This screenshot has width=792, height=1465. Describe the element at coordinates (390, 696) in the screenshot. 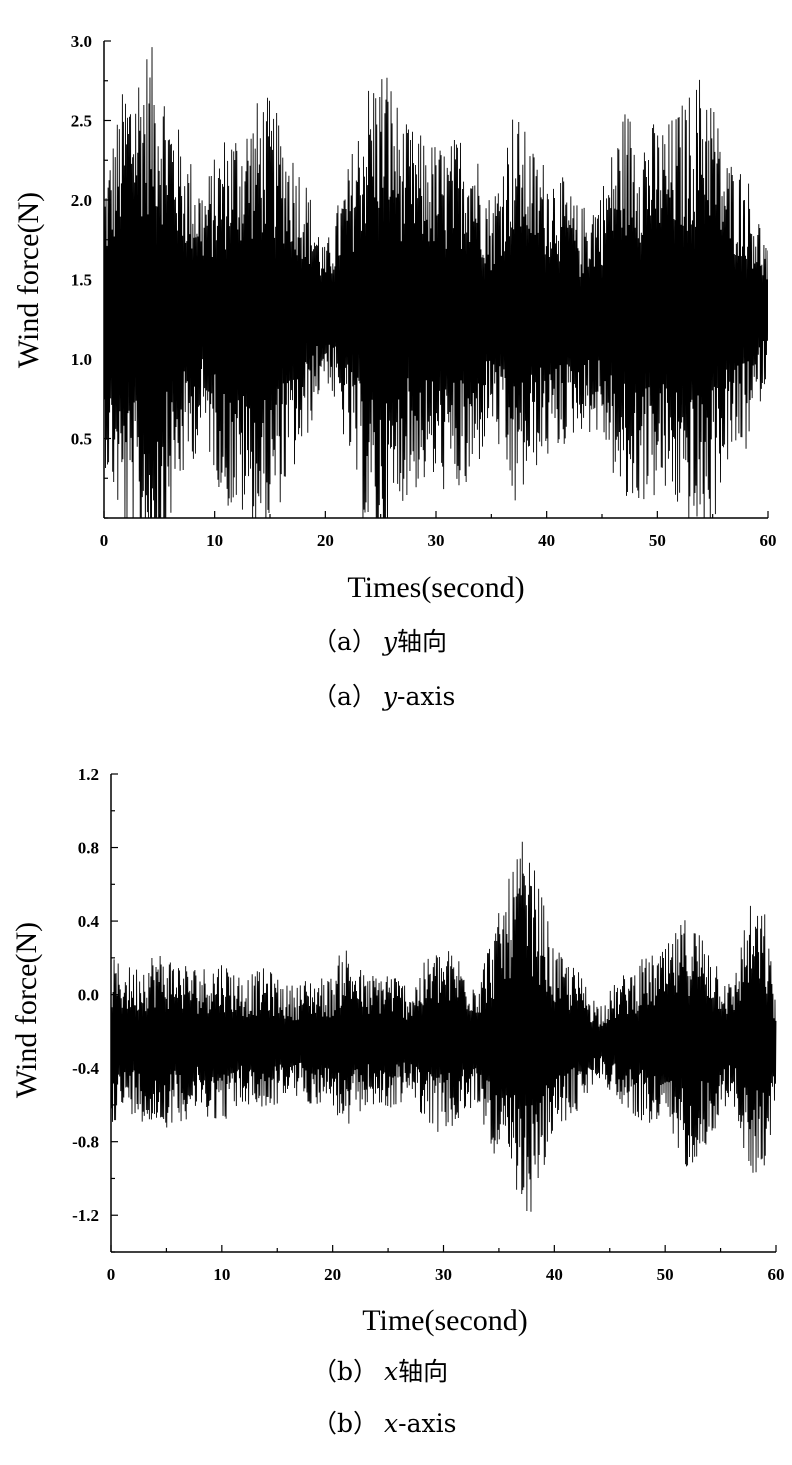

I see `caption-a-english-variable: y` at that location.